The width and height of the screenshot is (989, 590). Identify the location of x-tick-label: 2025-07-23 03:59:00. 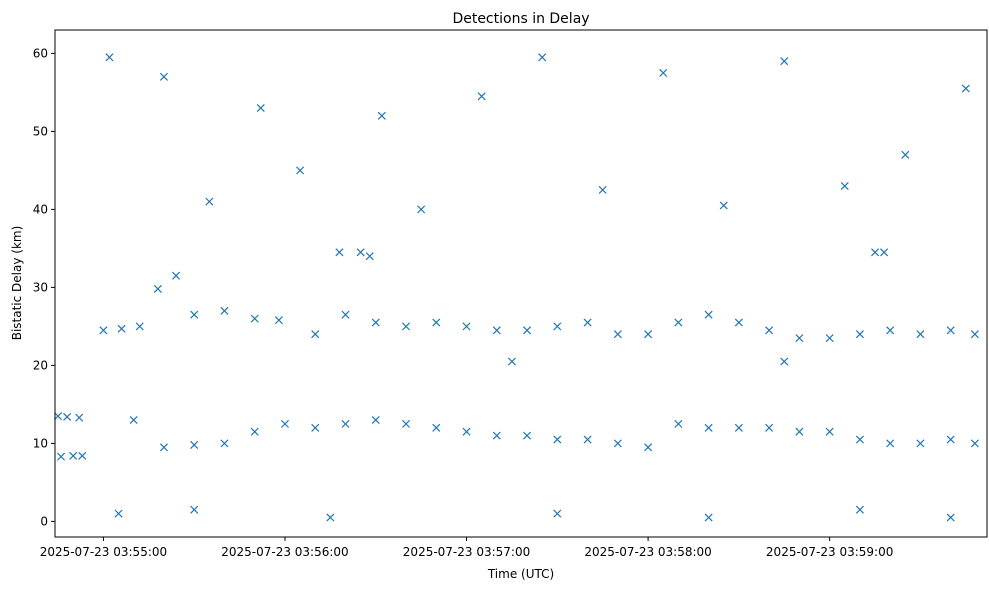
(829, 552).